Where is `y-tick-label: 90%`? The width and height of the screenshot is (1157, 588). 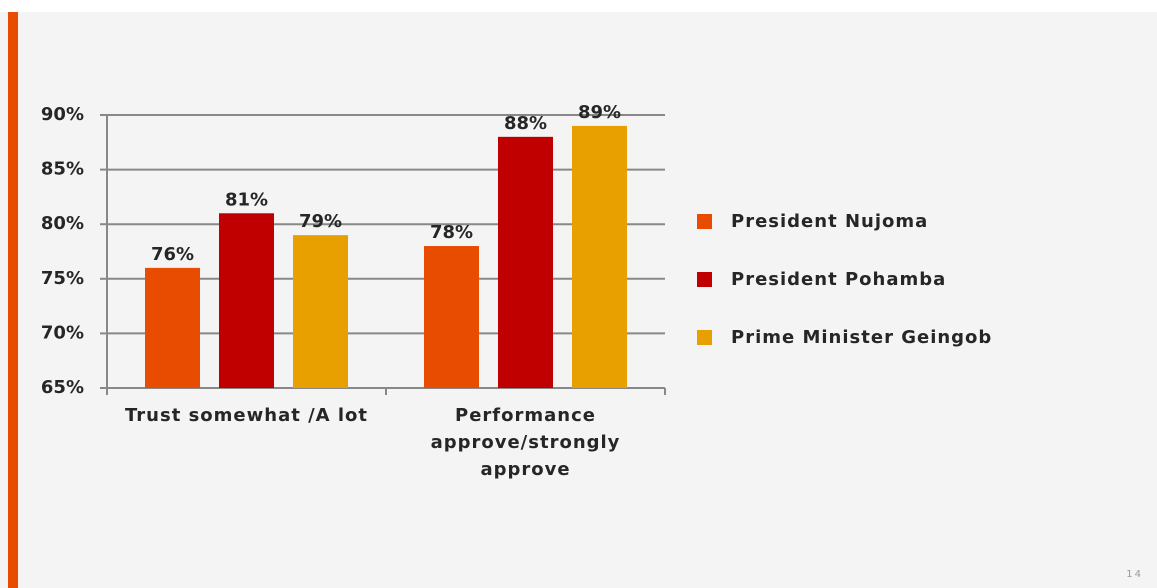 y-tick-label: 90% is located at coordinates (62, 114).